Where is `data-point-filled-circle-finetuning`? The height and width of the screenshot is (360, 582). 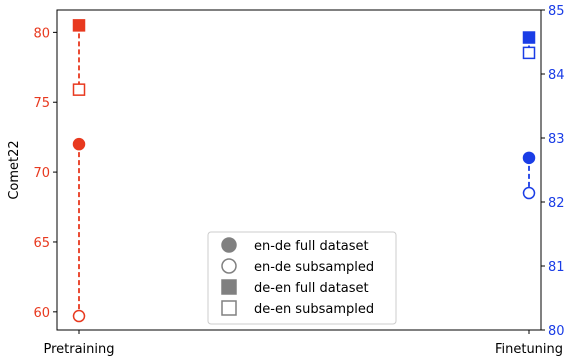
data-point-filled-circle-finetuning is located at coordinates (529, 158).